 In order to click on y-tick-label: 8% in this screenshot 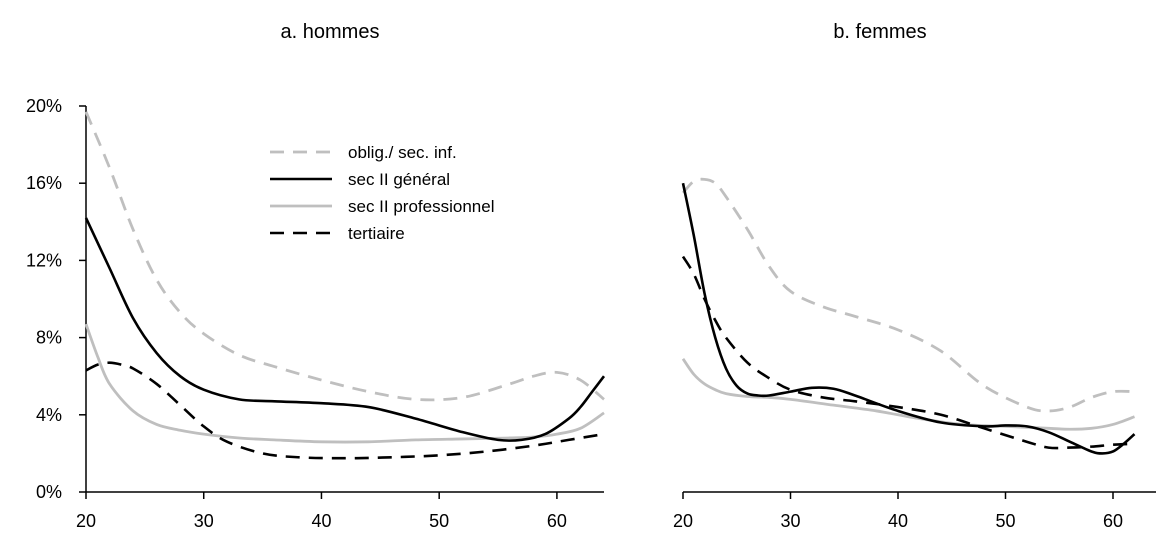, I will do `click(49, 338)`.